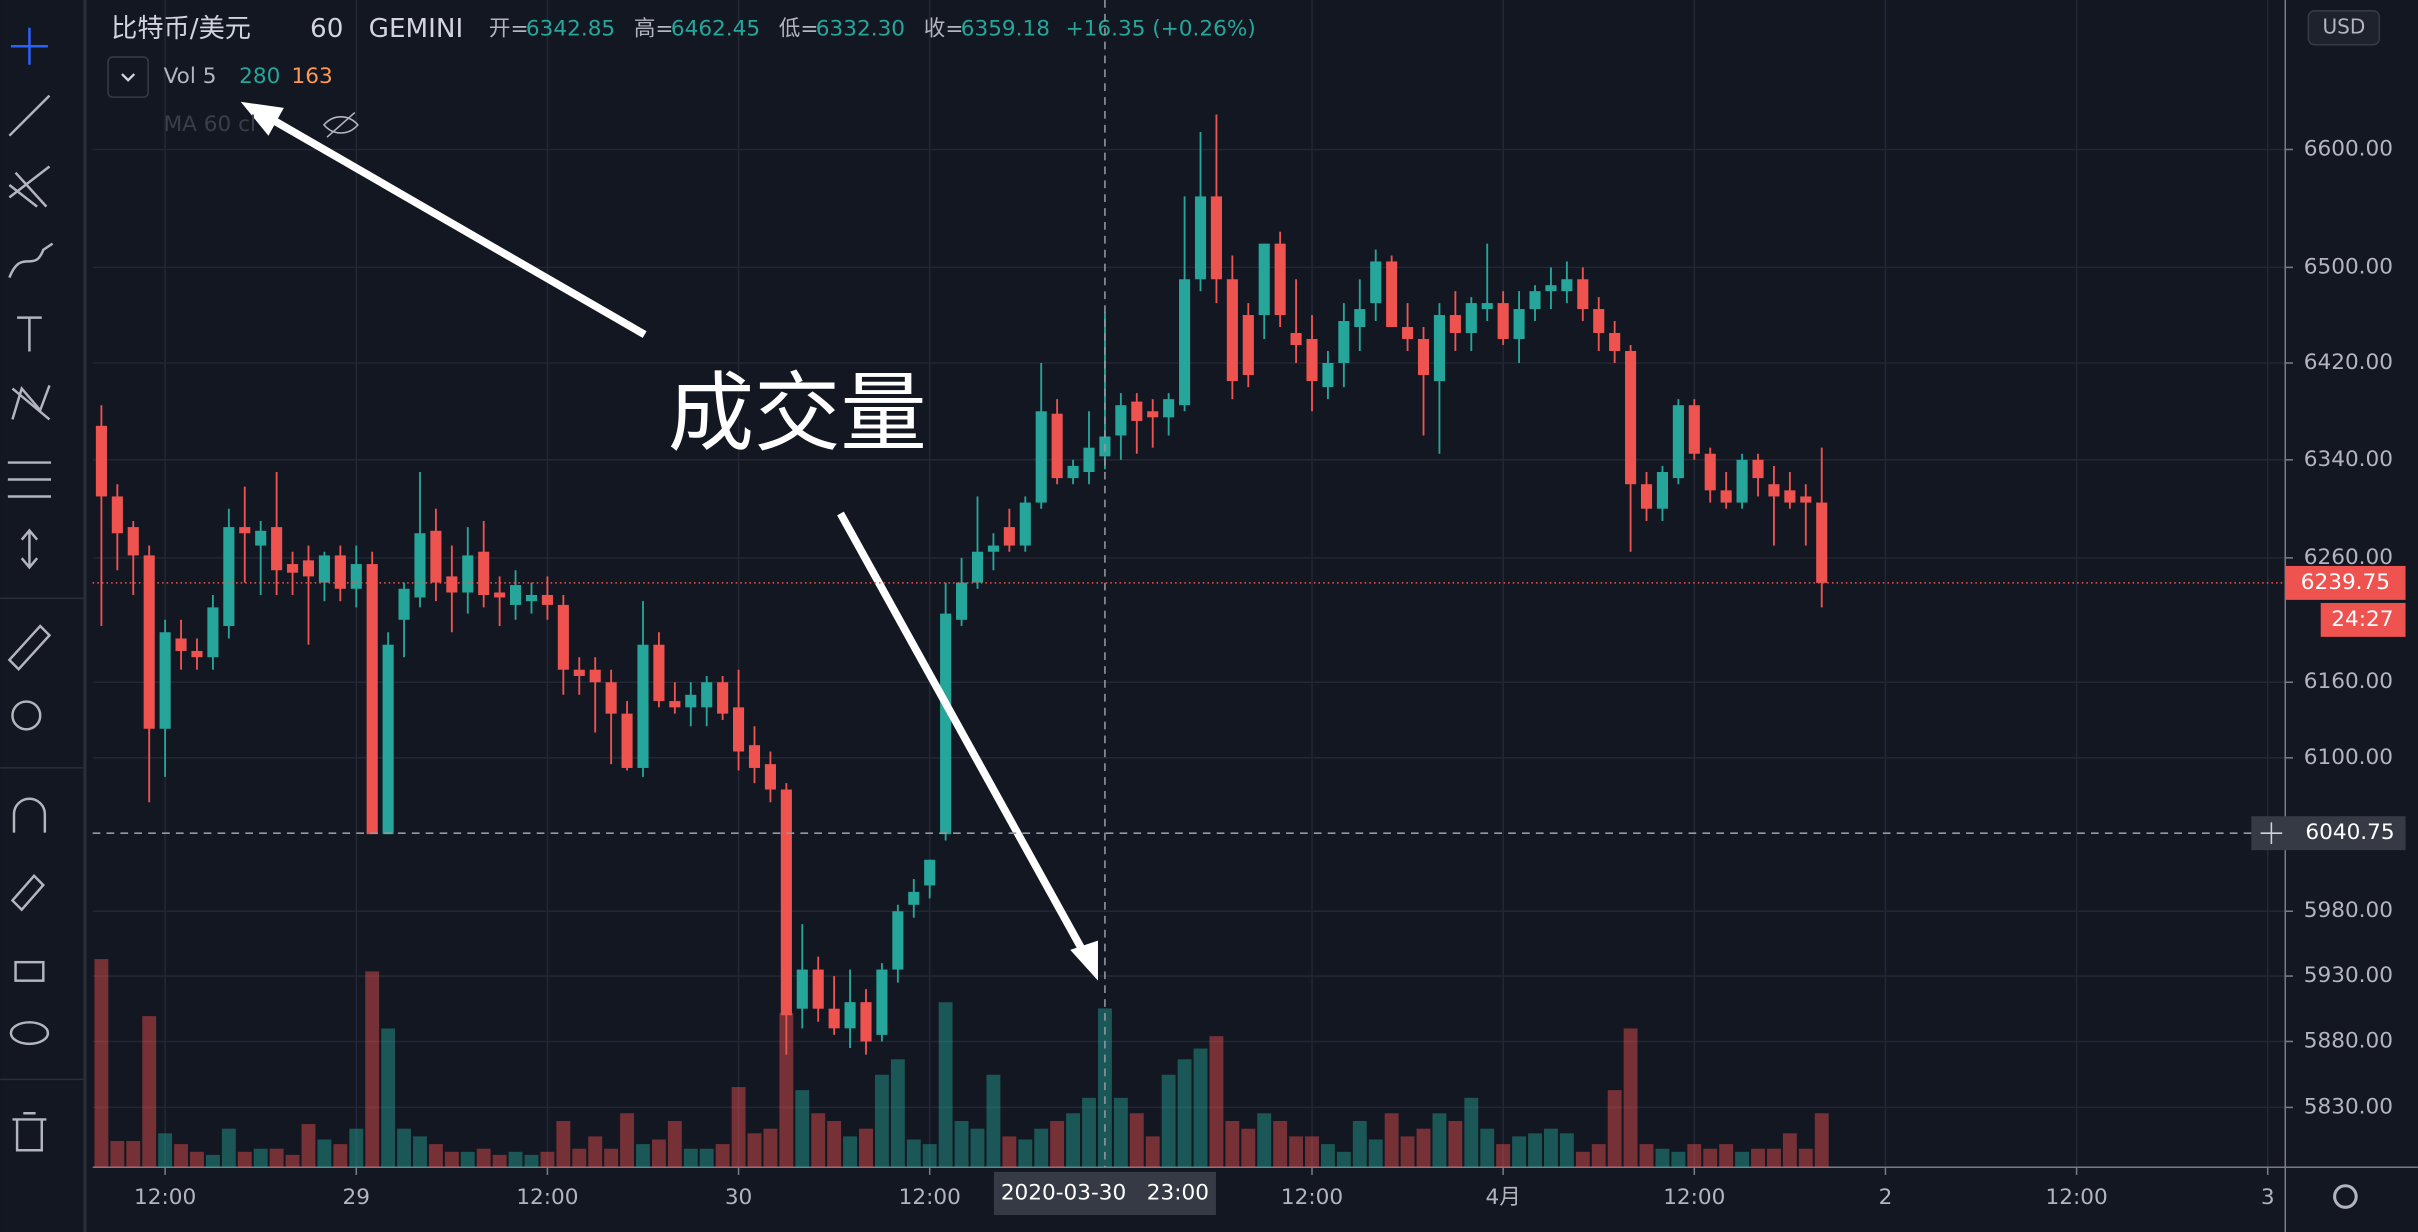  What do you see at coordinates (326, 29) in the screenshot?
I see `interval: 60` at bounding box center [326, 29].